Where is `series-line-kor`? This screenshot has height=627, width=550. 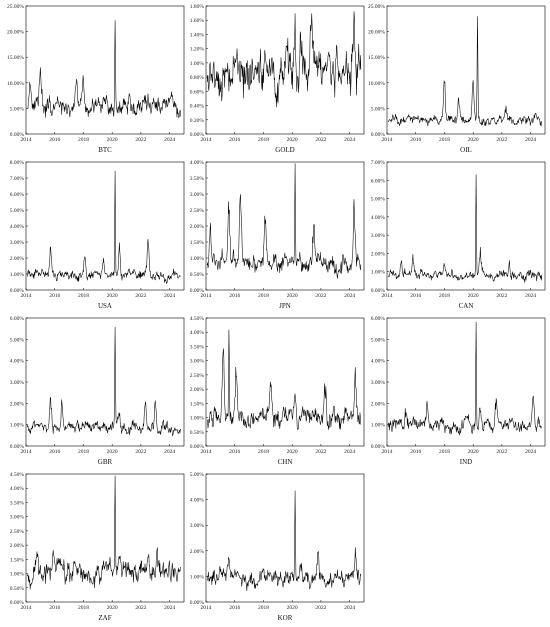
series-line-kor is located at coordinates (284, 541).